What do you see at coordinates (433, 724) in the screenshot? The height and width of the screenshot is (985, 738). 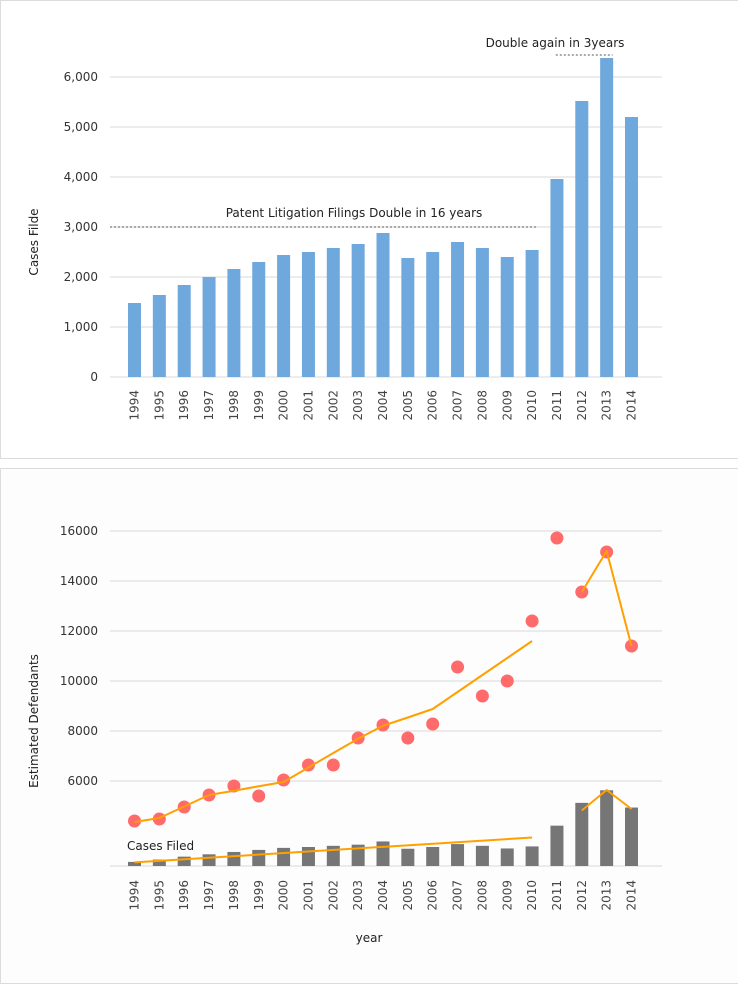 I see `defendants-point-2006` at bounding box center [433, 724].